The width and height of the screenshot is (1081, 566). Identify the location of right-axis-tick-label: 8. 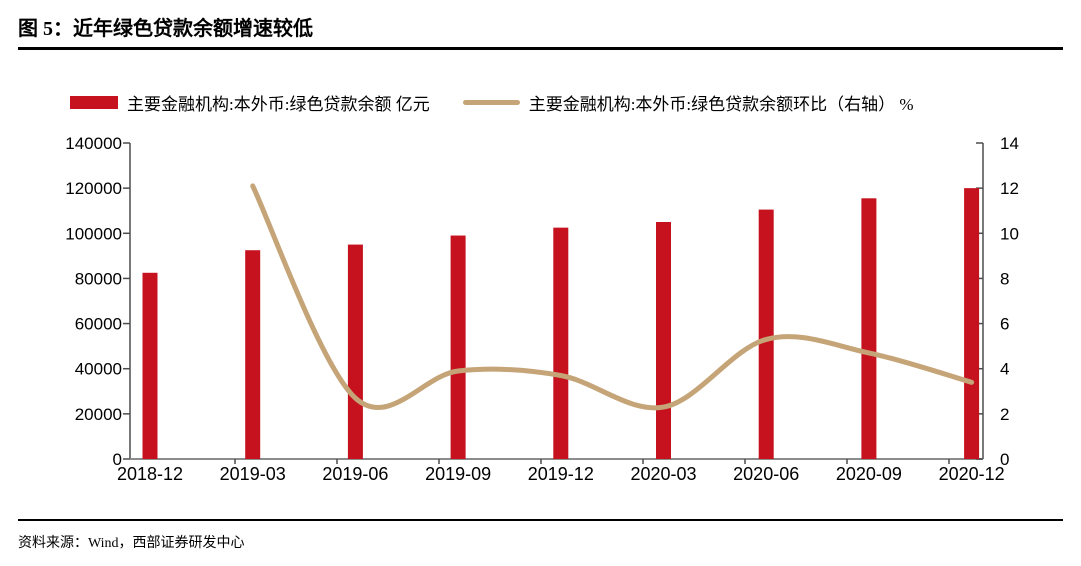
(1004, 278).